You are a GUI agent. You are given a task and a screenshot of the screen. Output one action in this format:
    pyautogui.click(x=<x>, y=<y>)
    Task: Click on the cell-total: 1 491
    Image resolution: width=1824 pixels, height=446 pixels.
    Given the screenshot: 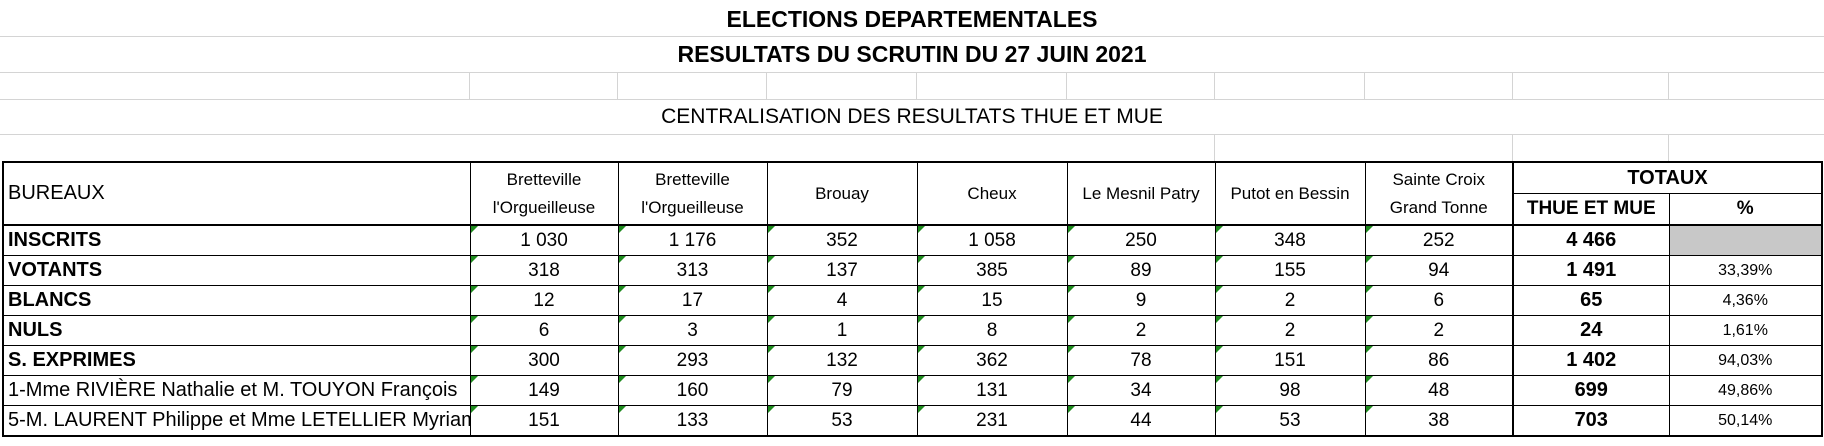 What is the action you would take?
    pyautogui.click(x=1591, y=270)
    